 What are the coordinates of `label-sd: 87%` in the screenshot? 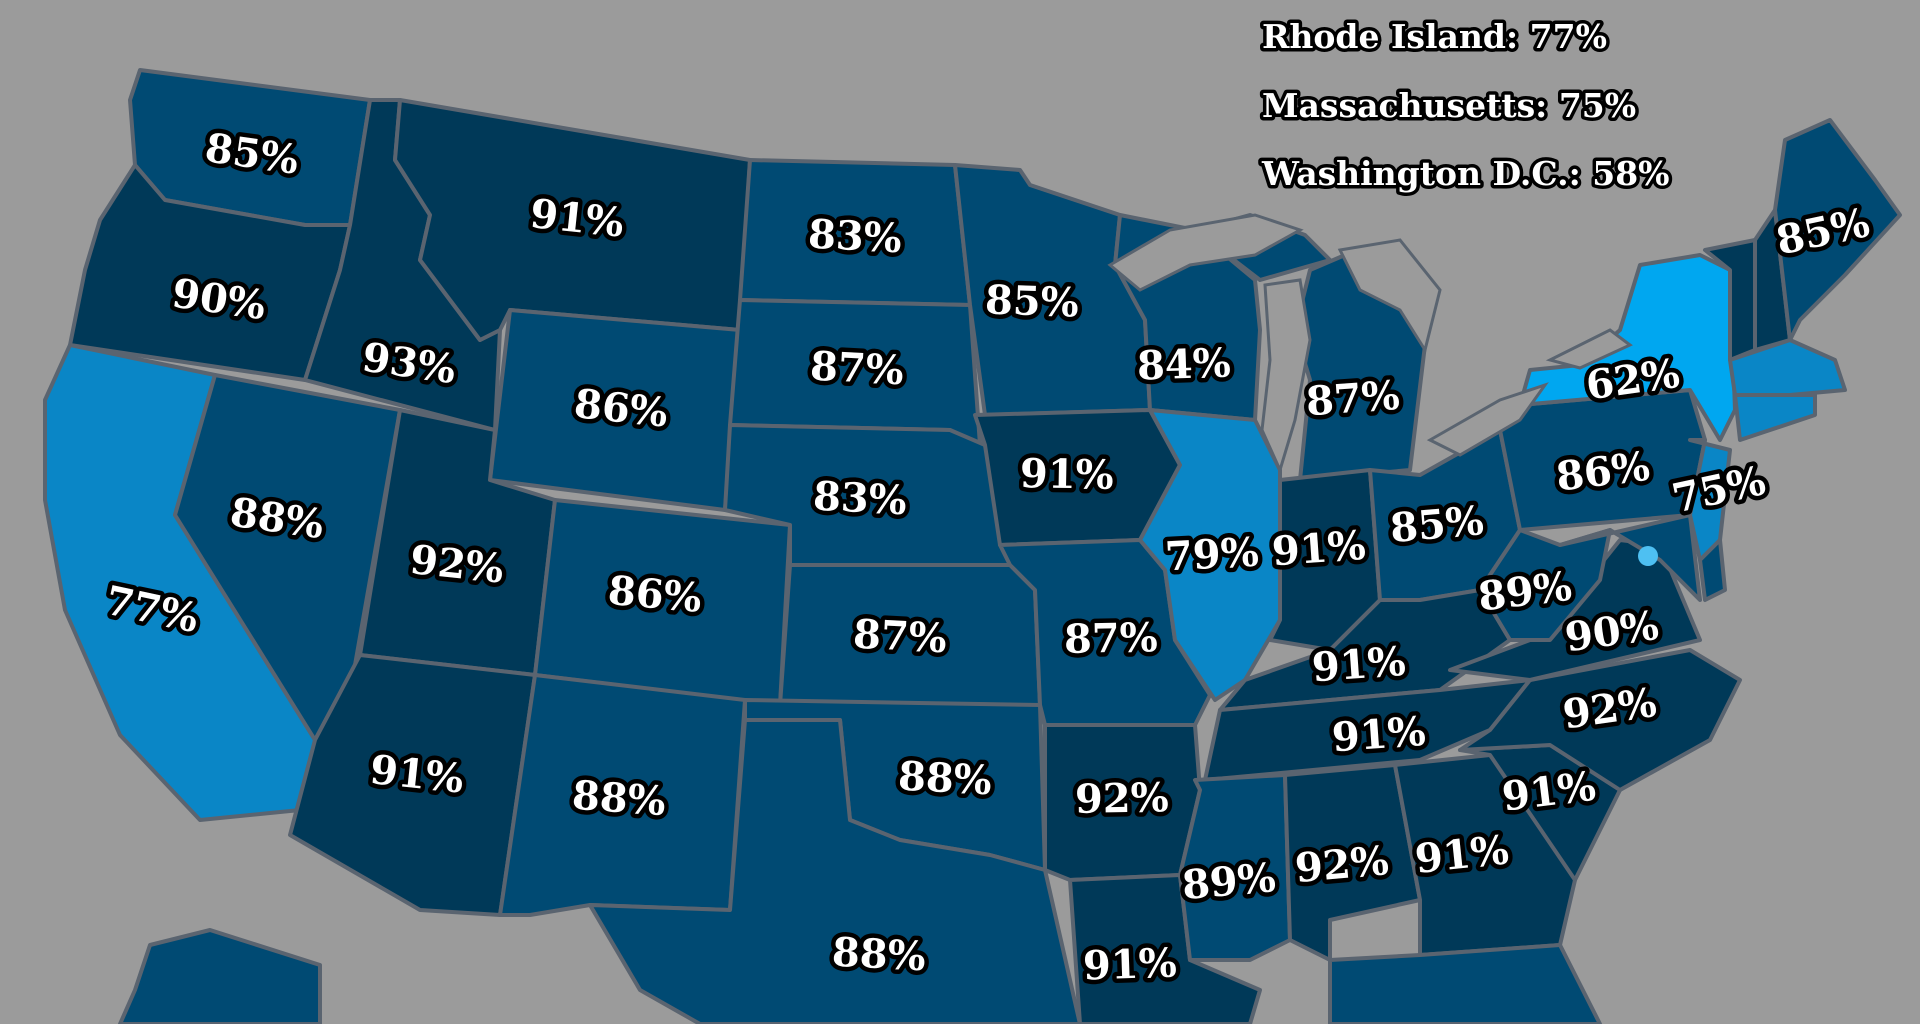 It's located at (857, 369).